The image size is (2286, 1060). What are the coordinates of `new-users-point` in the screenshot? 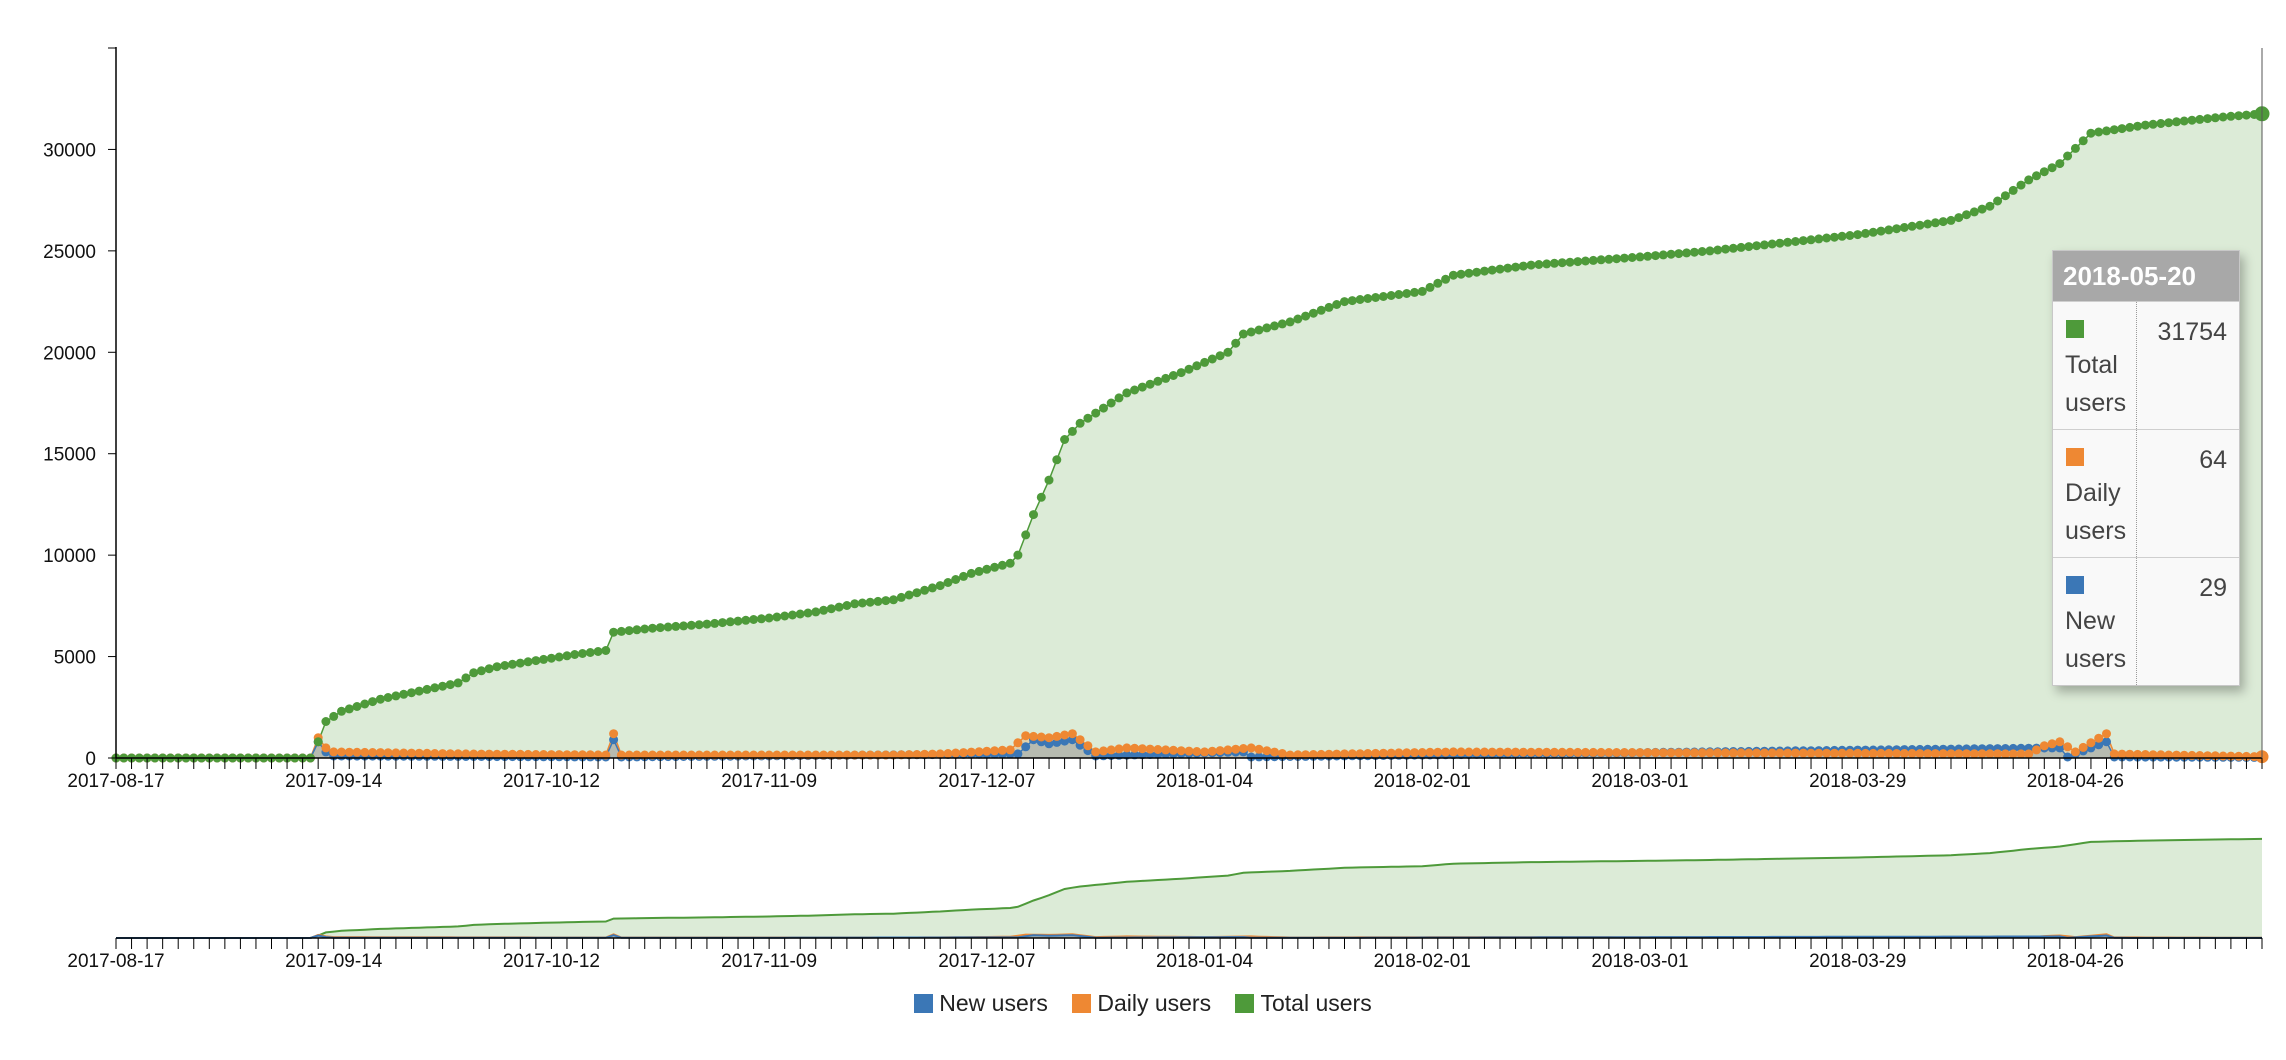 It's located at (1018, 754).